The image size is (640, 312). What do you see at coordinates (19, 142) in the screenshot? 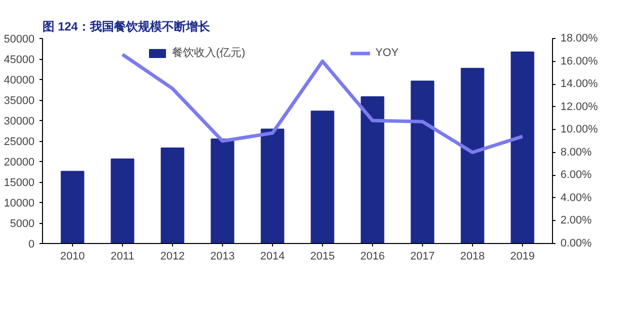
I see `y-tick-label: 25000` at bounding box center [19, 142].